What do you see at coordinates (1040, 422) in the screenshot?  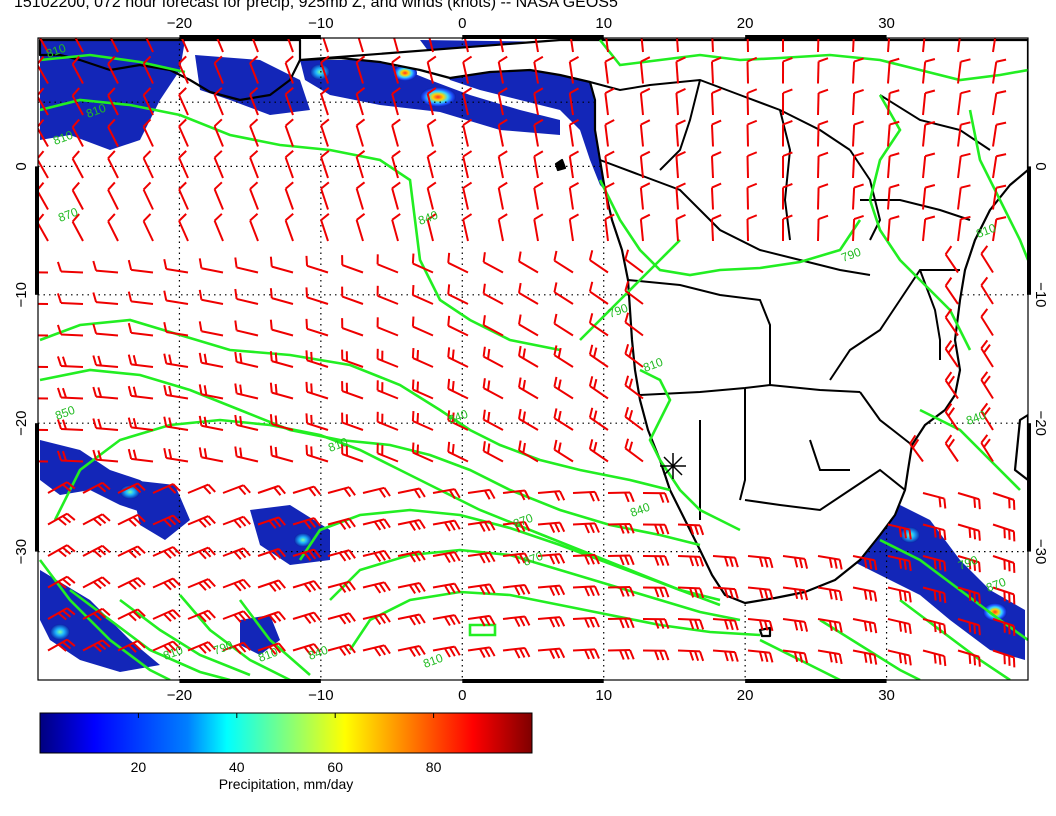 I see `right-lat-tick-label: −20` at bounding box center [1040, 422].